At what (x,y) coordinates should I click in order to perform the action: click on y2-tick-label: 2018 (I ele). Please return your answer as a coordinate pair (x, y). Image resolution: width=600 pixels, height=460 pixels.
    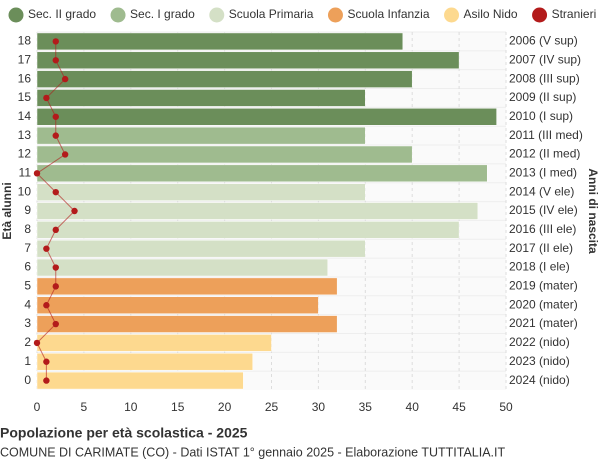
    Looking at the image, I should click on (539, 267).